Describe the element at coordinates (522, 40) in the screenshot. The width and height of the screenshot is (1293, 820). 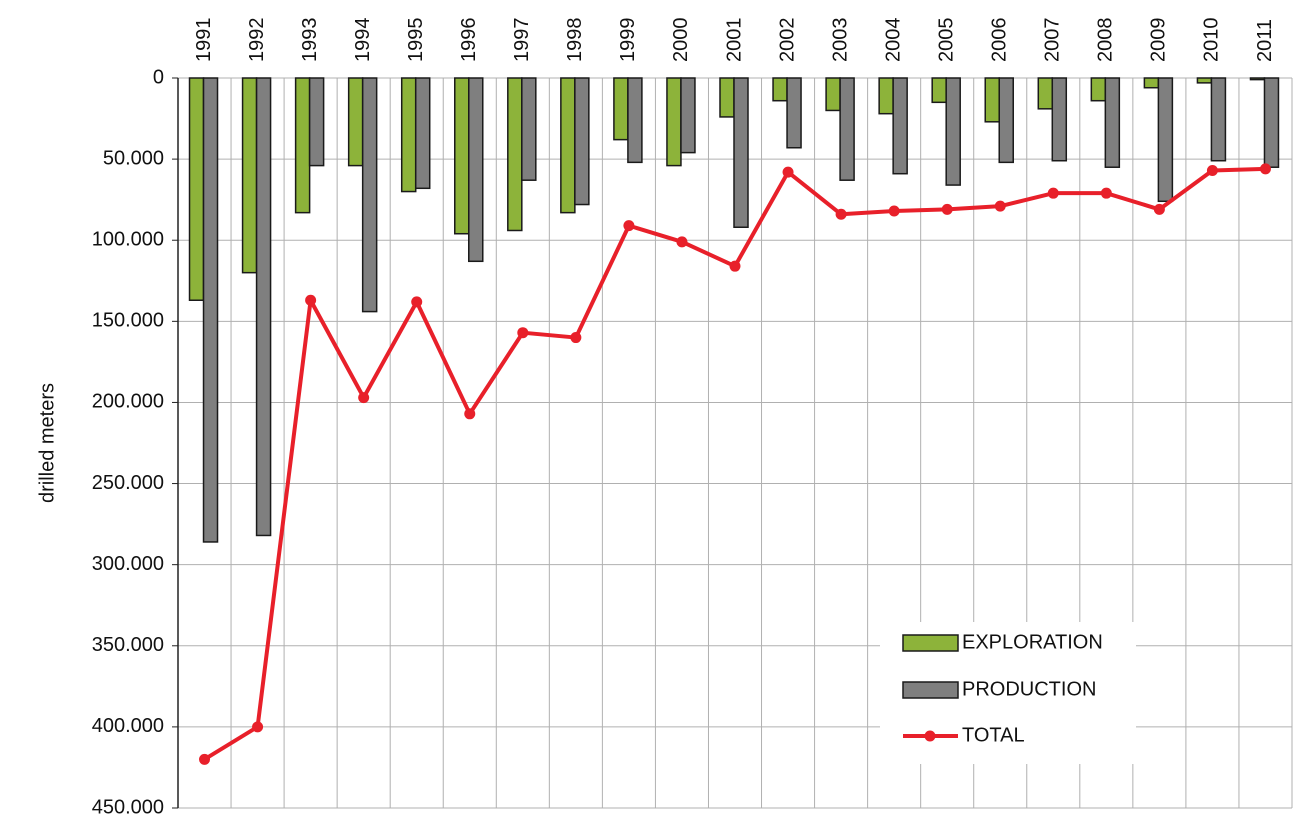
I see `x-tick-label: 1997` at that location.